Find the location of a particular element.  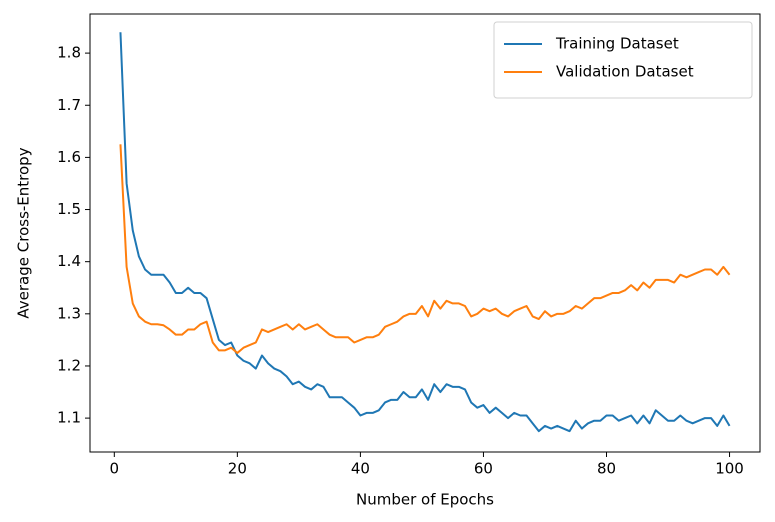

legend-box is located at coordinates (623, 60).